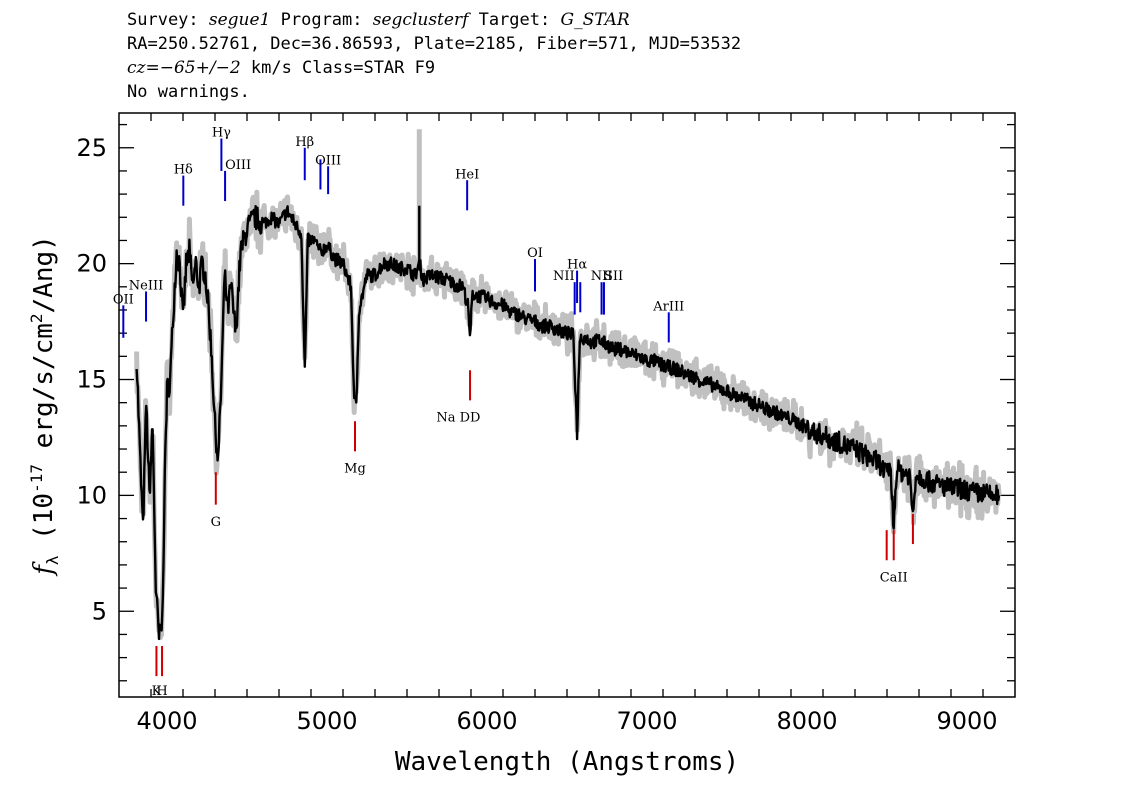 This screenshot has height=810, width=1134. Describe the element at coordinates (188, 92) in the screenshot. I see `header-line-4: No warnings.` at that location.